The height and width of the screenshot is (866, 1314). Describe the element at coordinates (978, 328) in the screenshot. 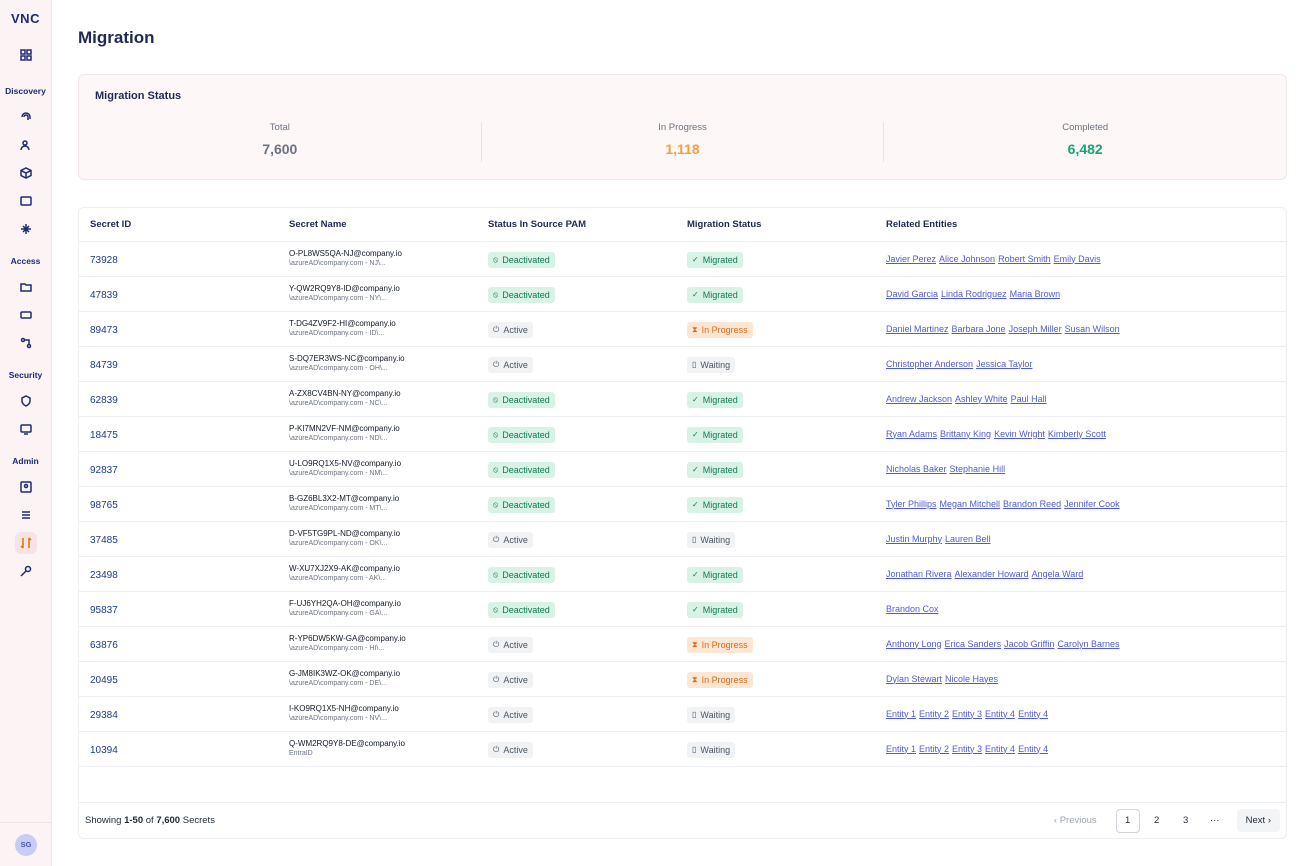

I see `related-entity-link: Barbara Jone` at that location.